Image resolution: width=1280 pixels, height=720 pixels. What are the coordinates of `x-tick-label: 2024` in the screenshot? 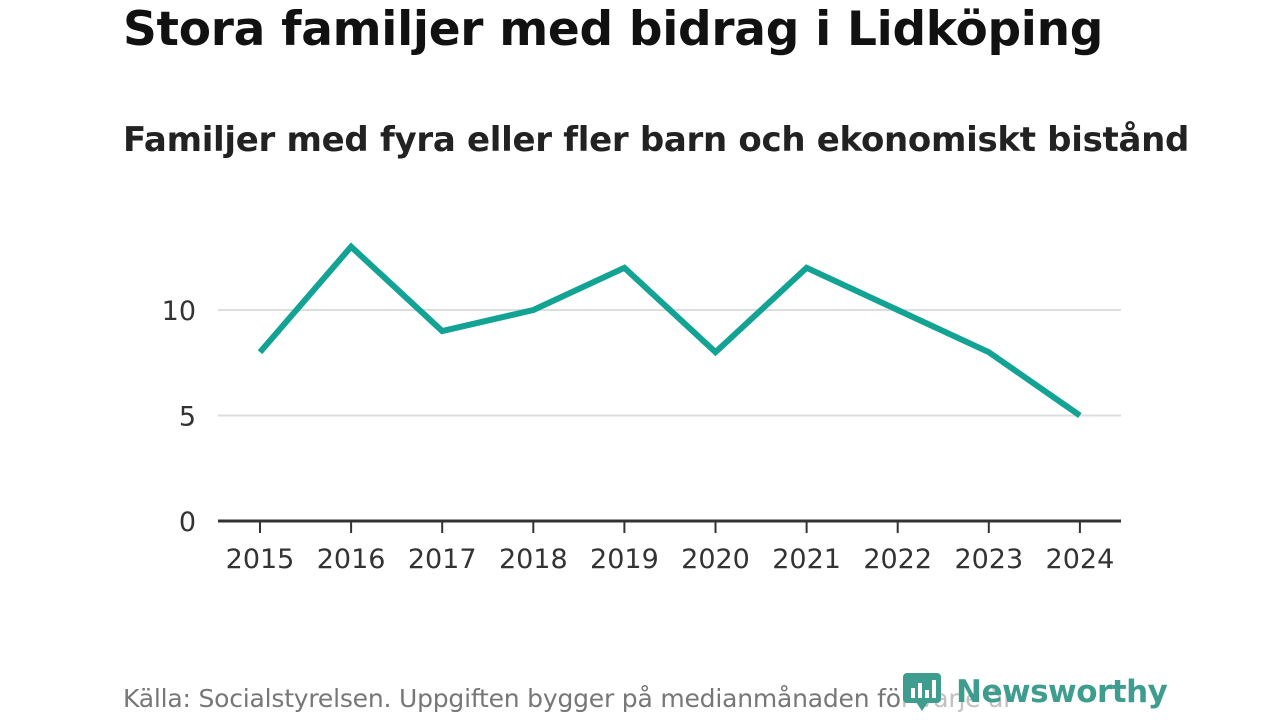 It's located at (1080, 559).